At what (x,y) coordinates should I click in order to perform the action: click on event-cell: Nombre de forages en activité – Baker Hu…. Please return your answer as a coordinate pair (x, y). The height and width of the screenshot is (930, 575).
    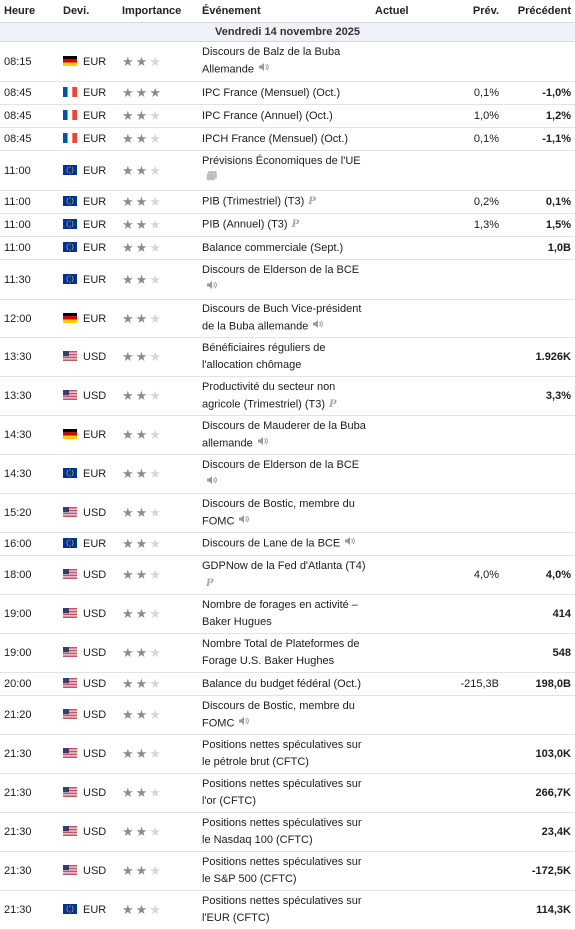
    Looking at the image, I should click on (284, 614).